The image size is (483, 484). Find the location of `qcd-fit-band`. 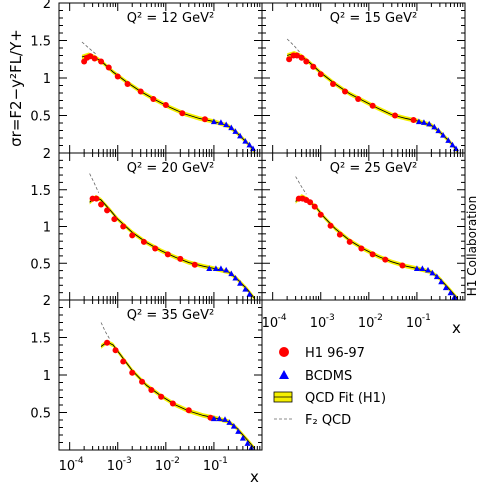

qcd-fit-band is located at coordinates (178, 394).